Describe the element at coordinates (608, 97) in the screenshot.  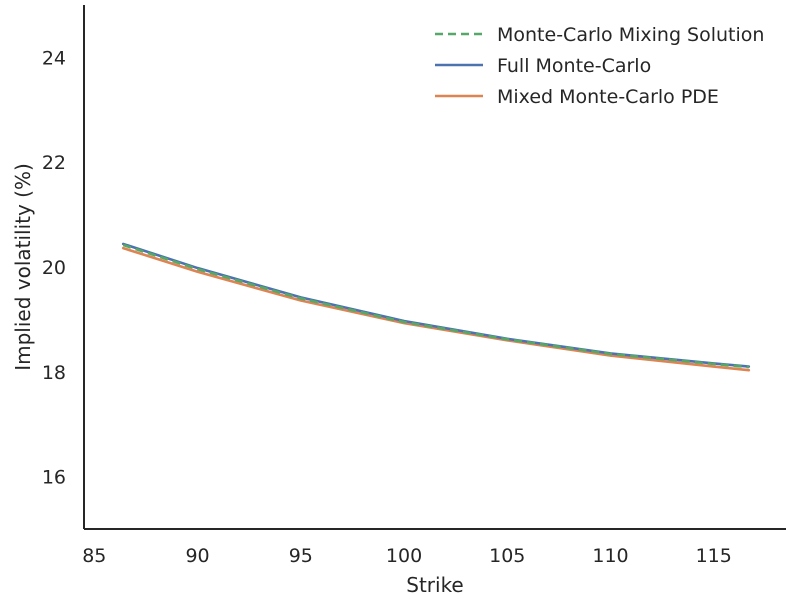
I see `legend-label: Mixed Monte-Carlo PDE` at that location.